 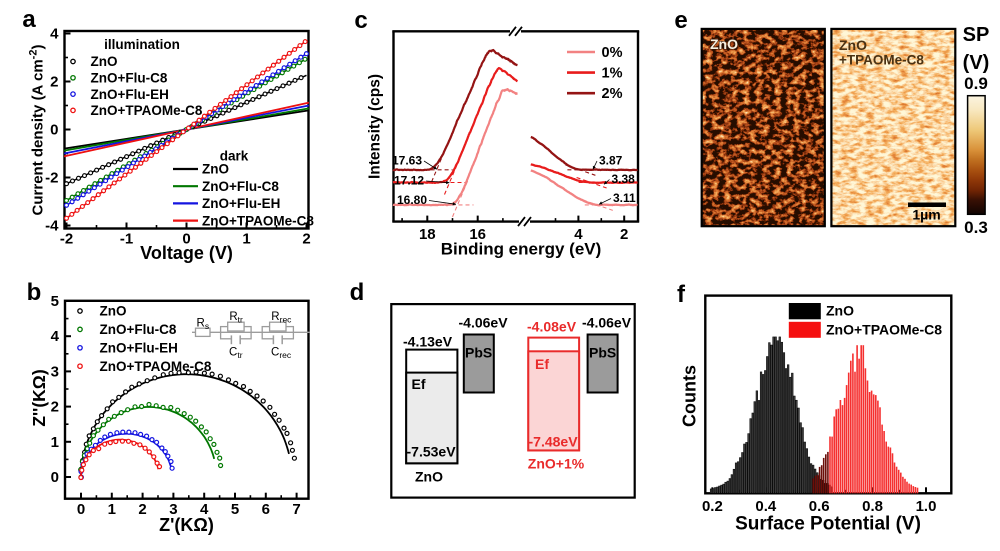 I want to click on svg-text: 18, so click(x=427, y=234).